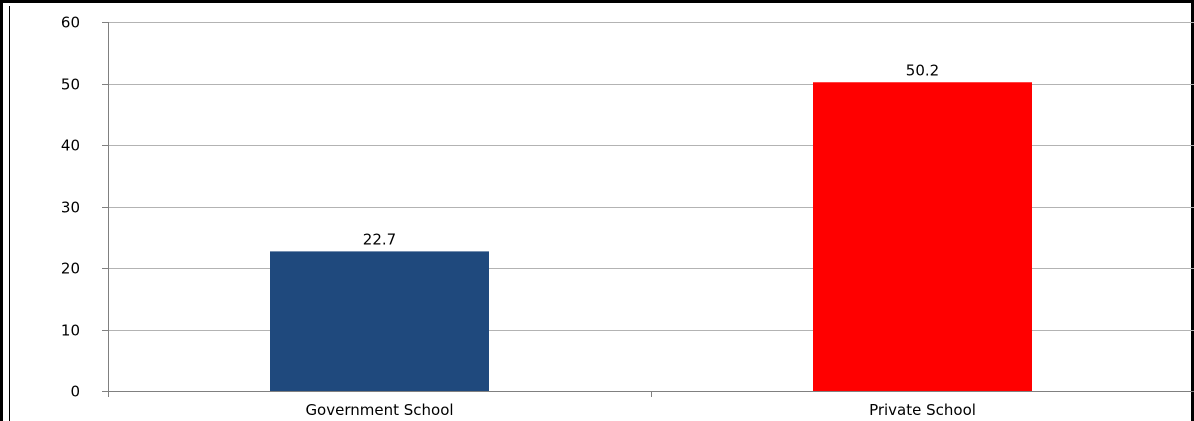  What do you see at coordinates (379, 410) in the screenshot?
I see `x-tick-label: Government School` at bounding box center [379, 410].